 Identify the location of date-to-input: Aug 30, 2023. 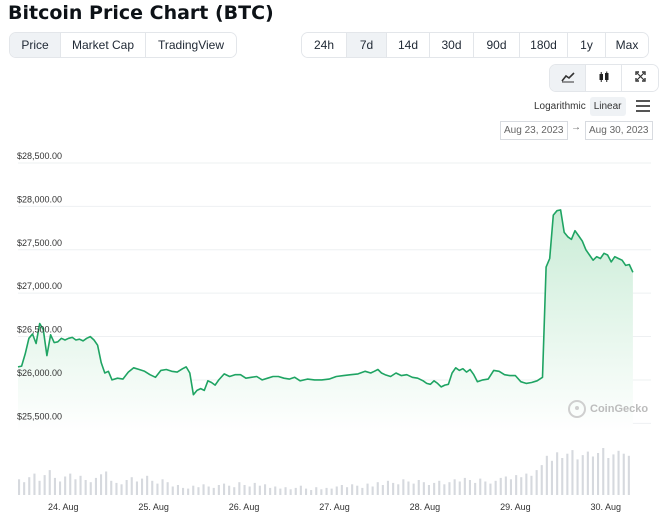
(619, 130).